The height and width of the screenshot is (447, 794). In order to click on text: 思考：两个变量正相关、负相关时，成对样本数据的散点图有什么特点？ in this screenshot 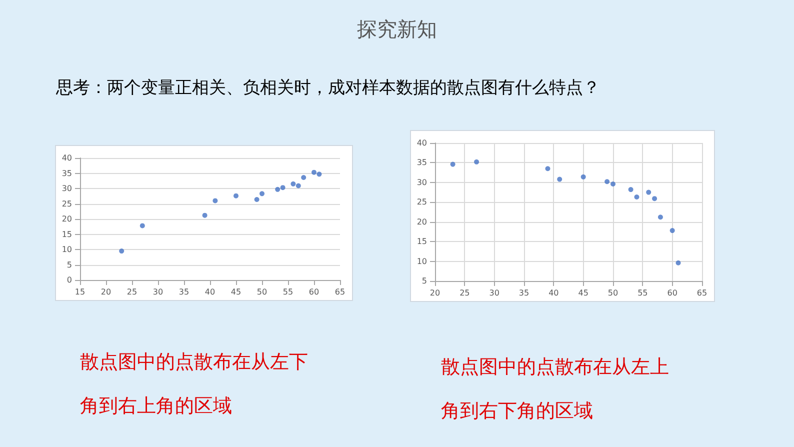, I will do `click(328, 88)`.